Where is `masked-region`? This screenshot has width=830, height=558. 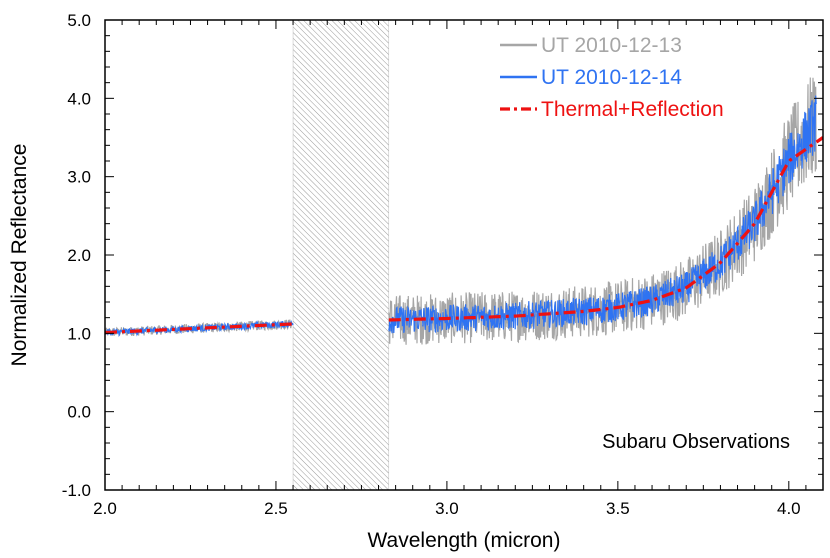 masked-region is located at coordinates (341, 255).